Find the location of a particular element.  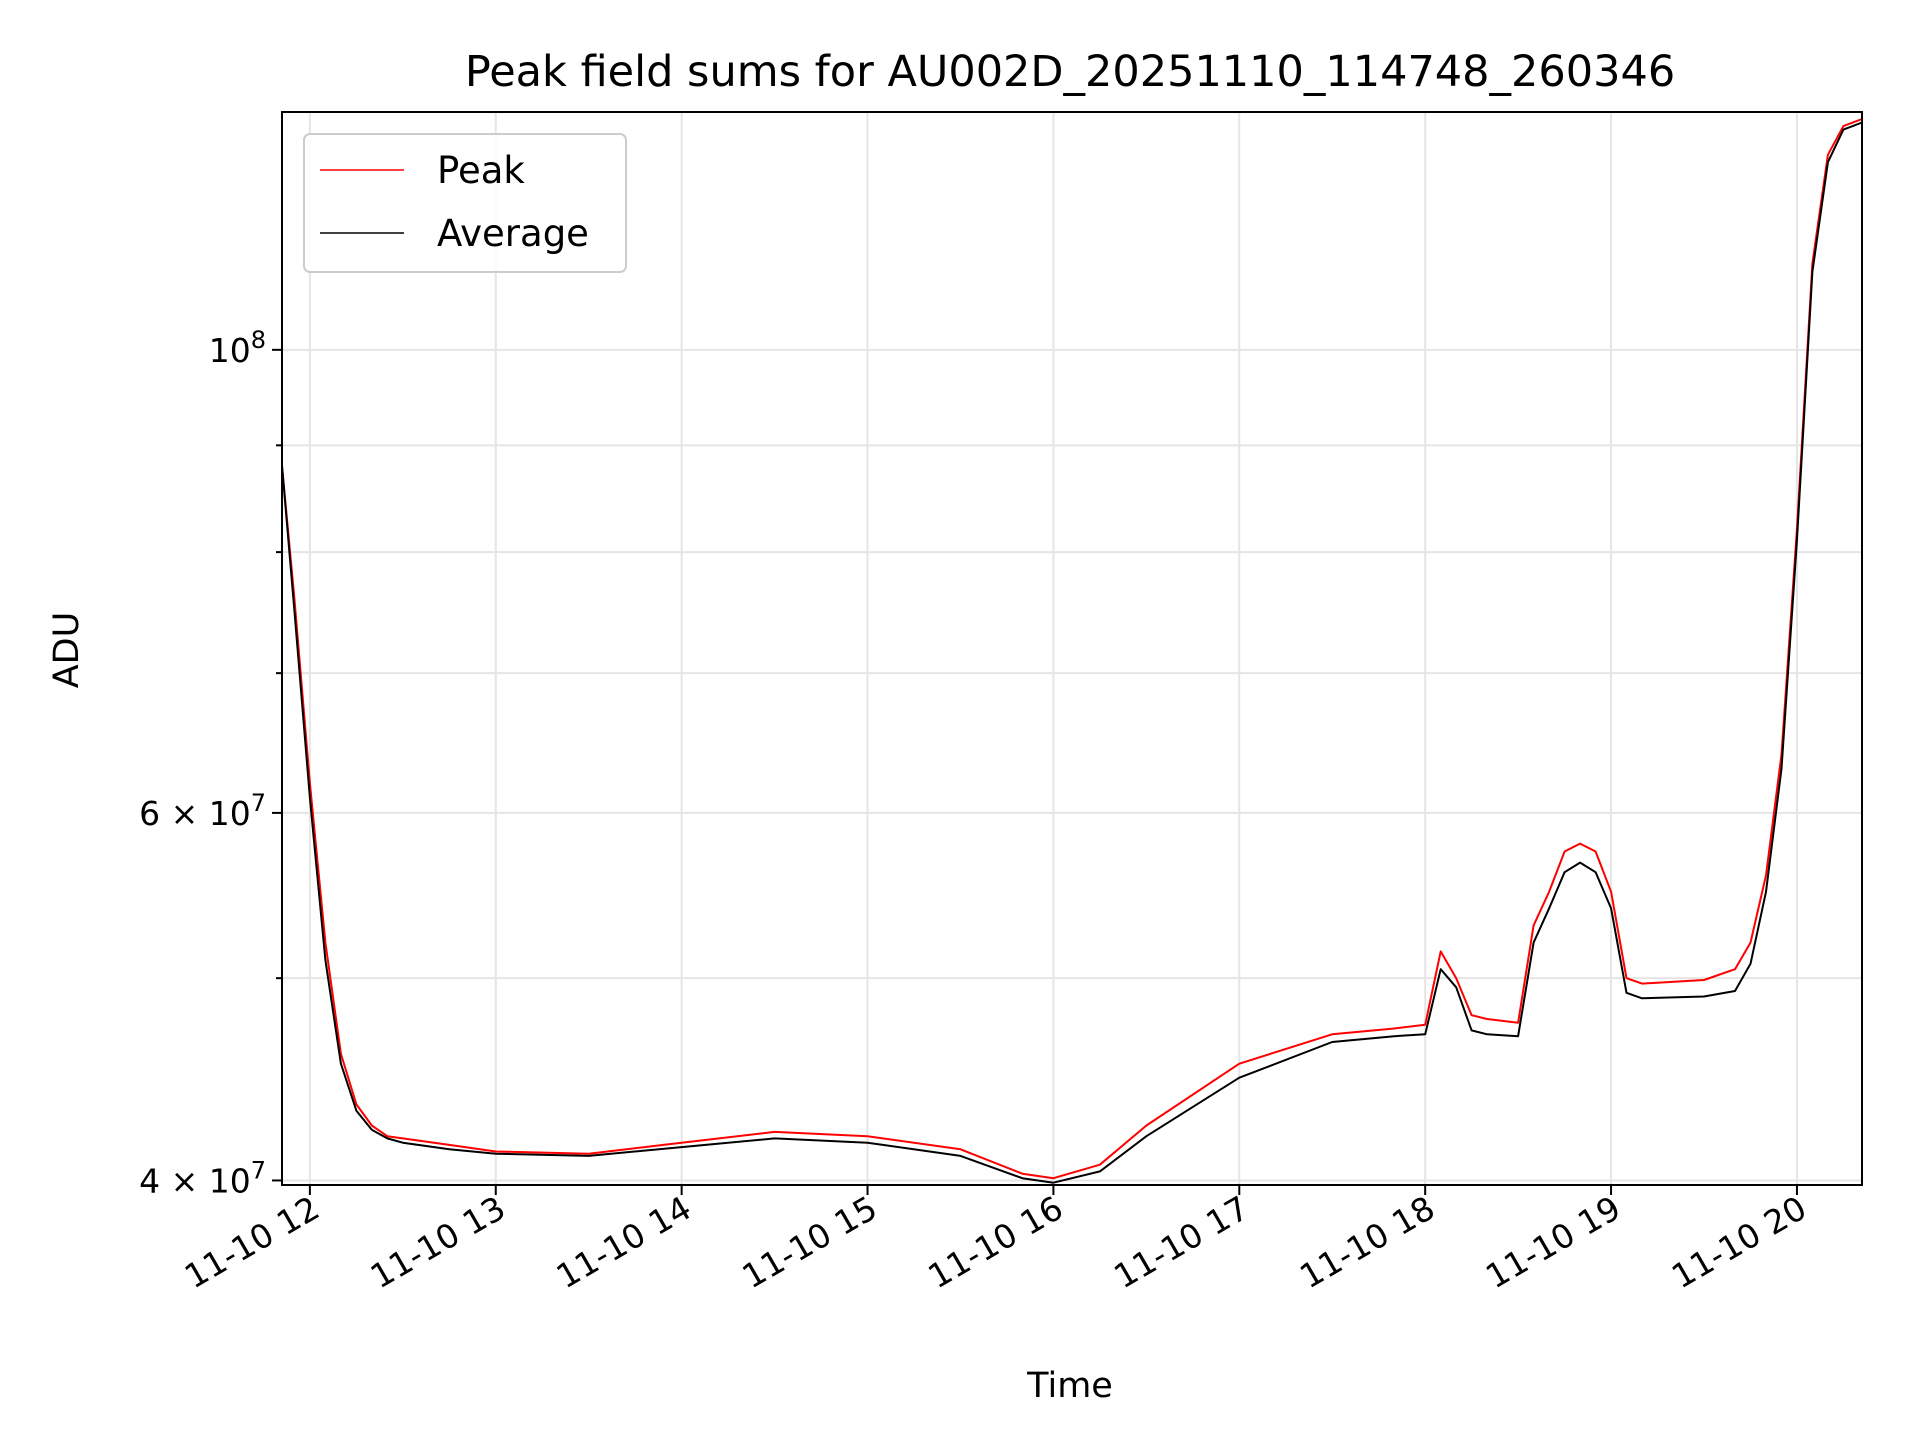

x-tick-label: 11-10 18 is located at coordinates (1367, 1242).